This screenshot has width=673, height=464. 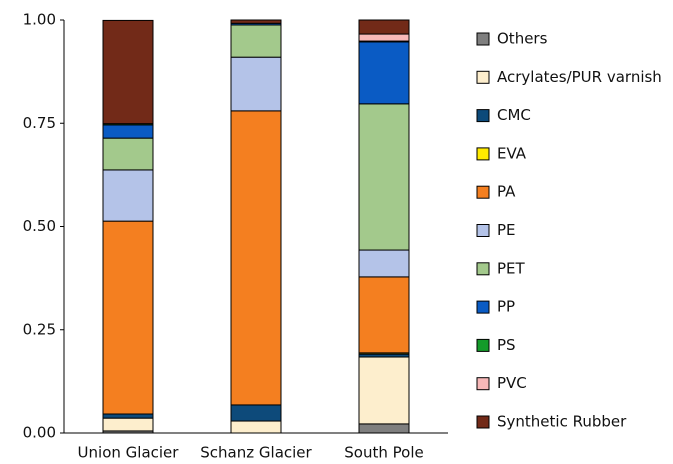 What do you see at coordinates (506, 192) in the screenshot?
I see `legend-label: PA` at bounding box center [506, 192].